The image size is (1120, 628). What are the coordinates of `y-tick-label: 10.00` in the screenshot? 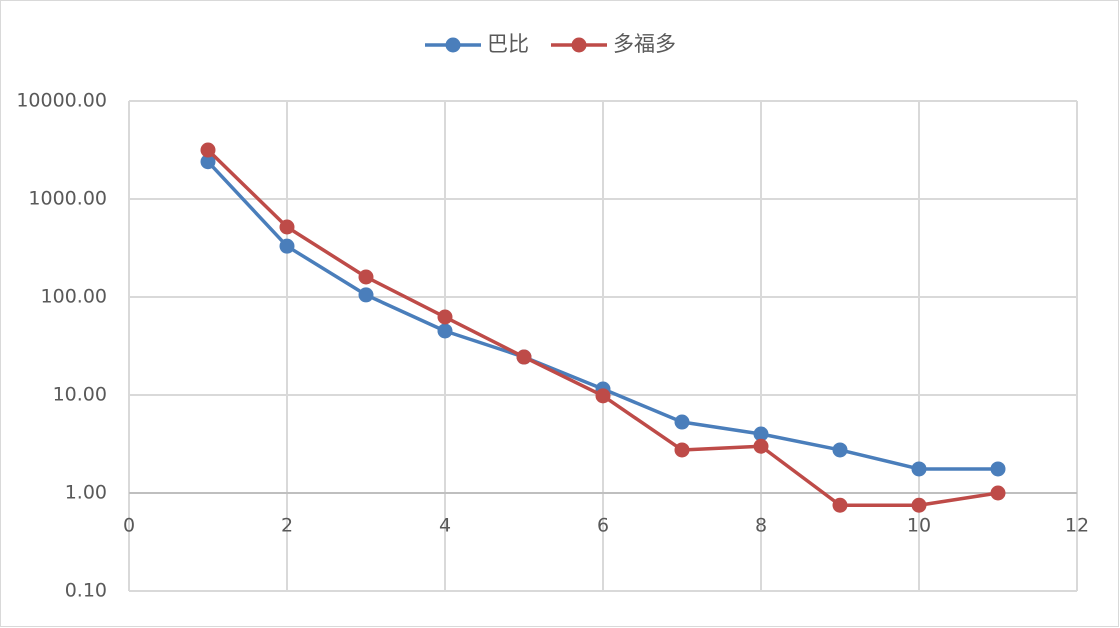 It's located at (80, 395).